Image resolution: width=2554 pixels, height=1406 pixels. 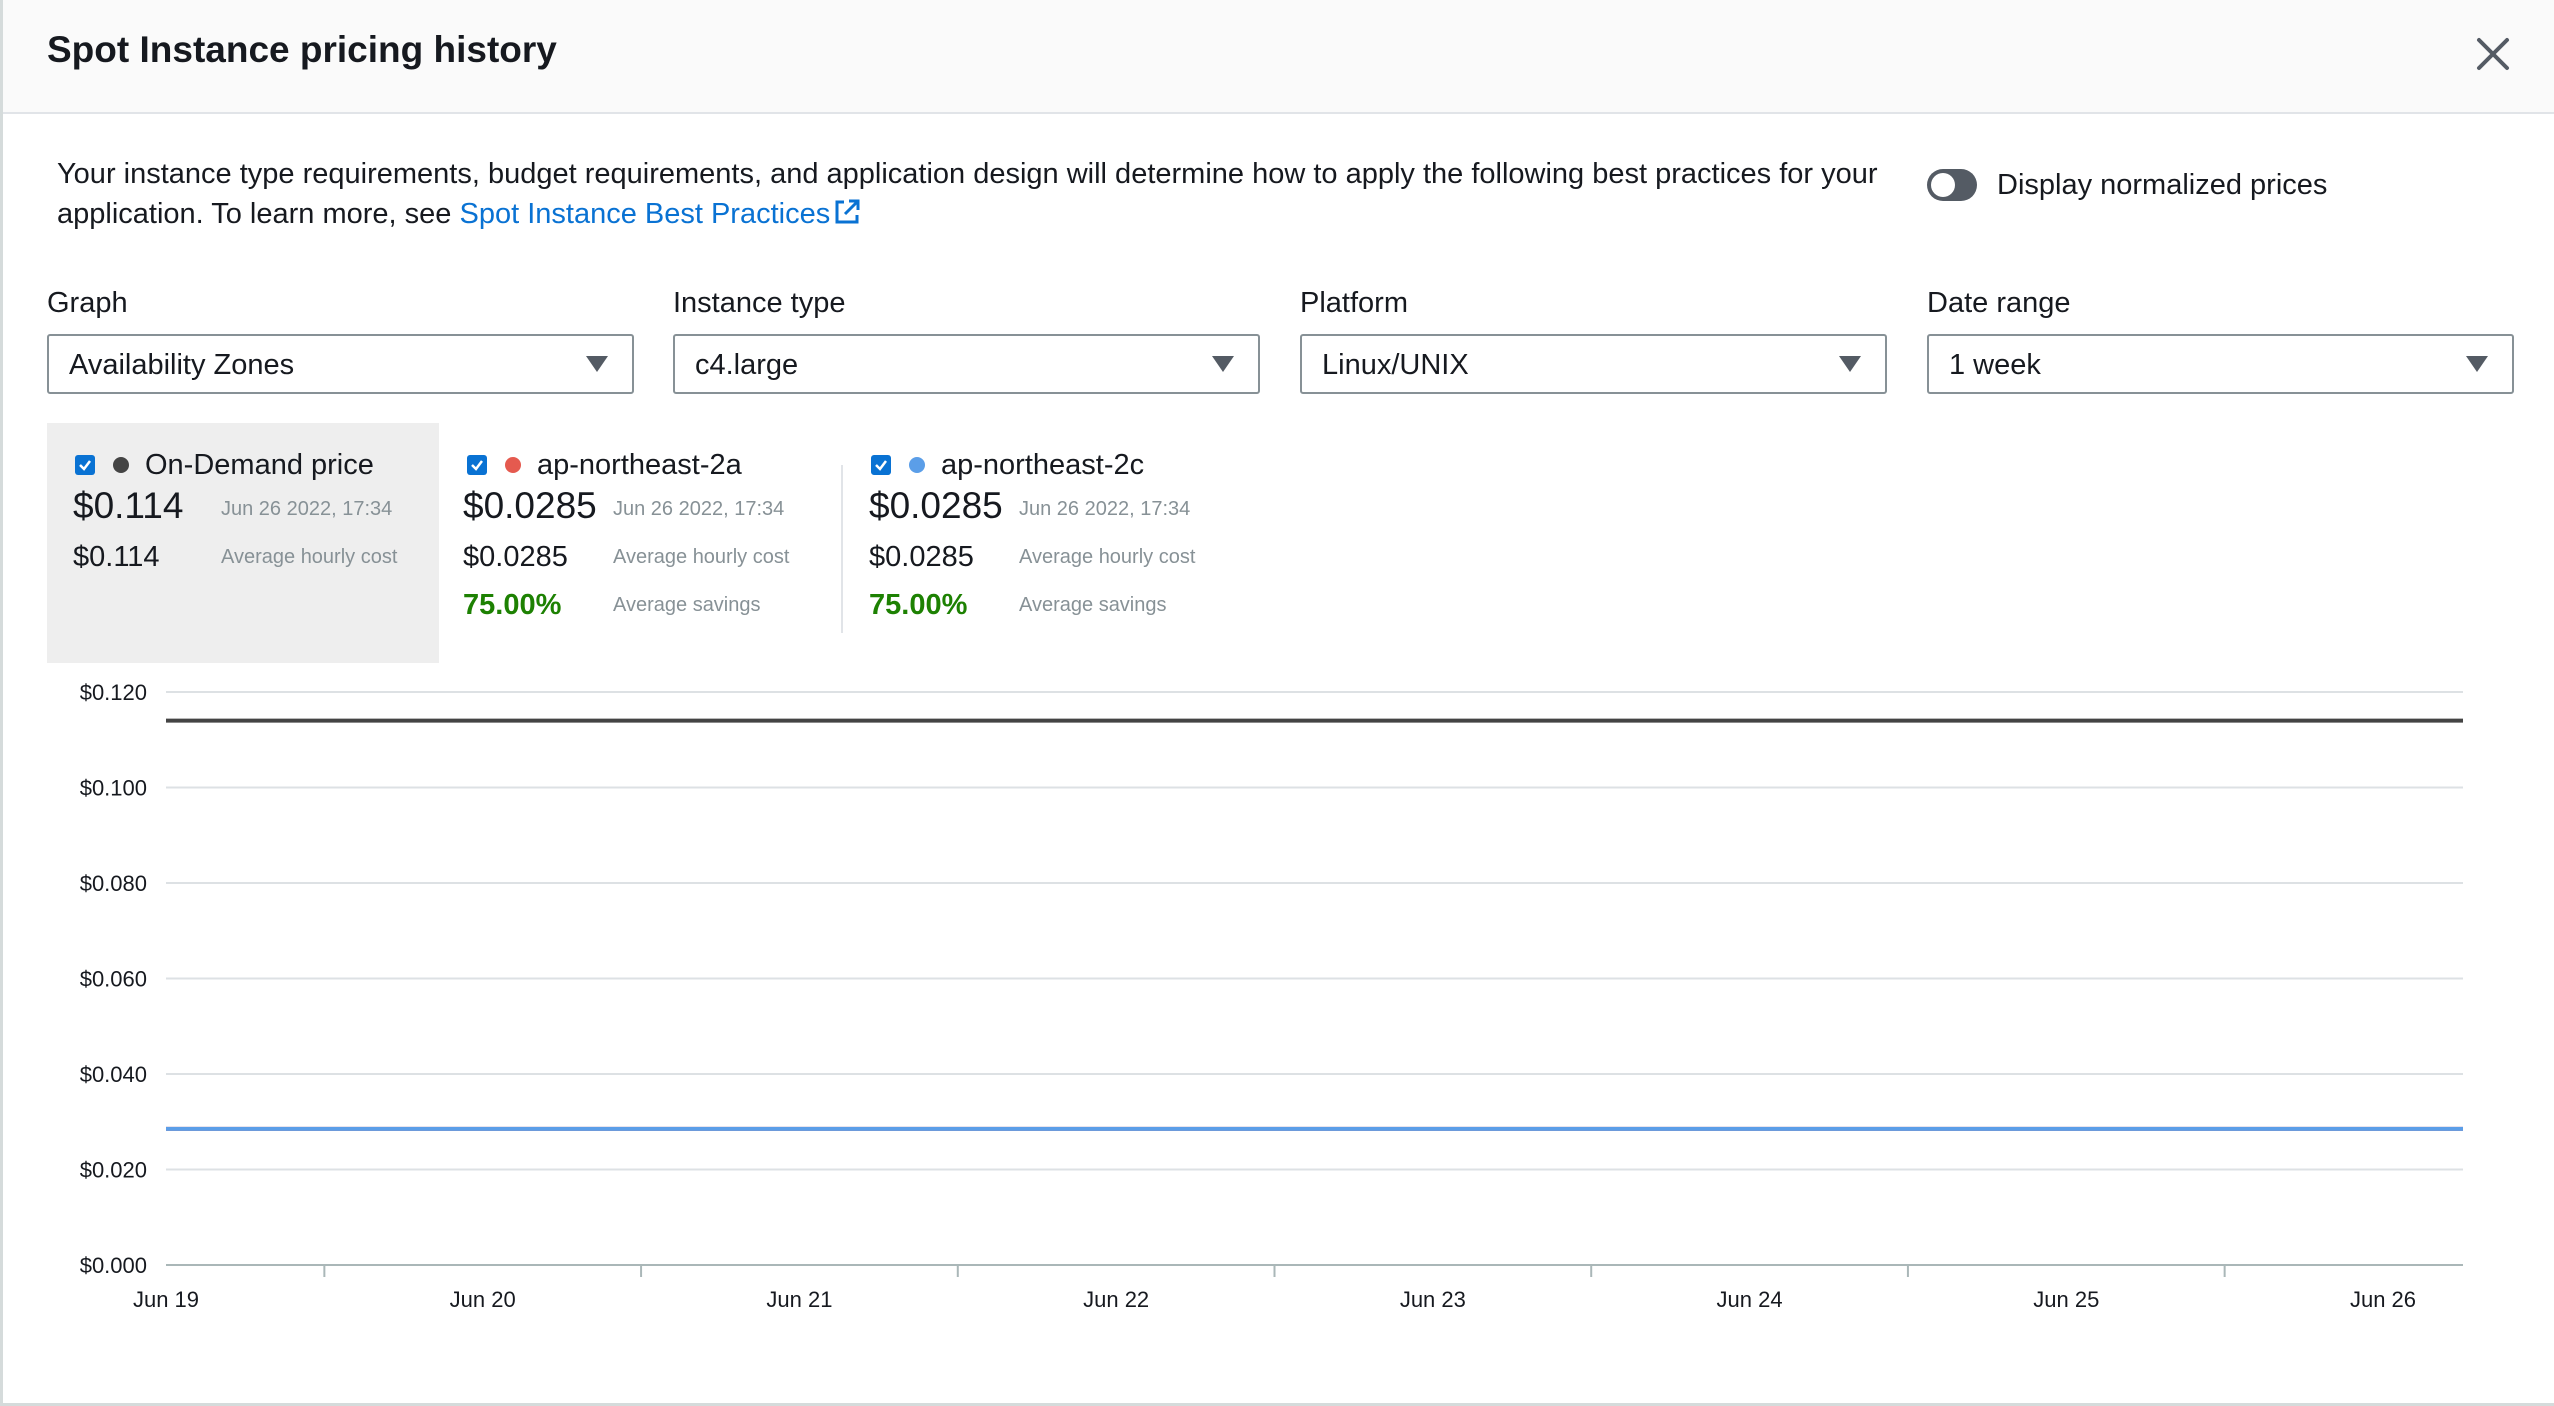 I want to click on y-tick-label: $0.000, so click(x=113, y=1265).